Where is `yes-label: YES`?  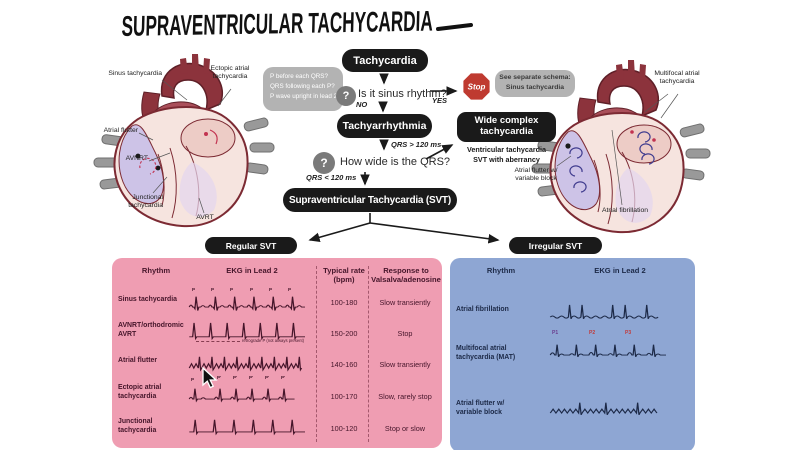 yes-label: YES is located at coordinates (440, 100).